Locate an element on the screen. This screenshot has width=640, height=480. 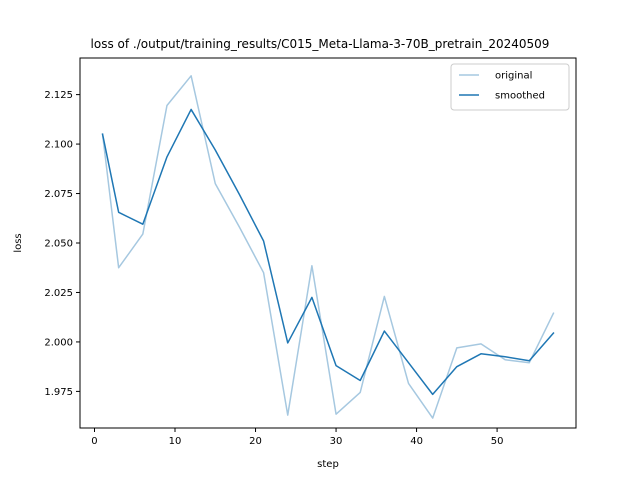
y-axis: 1.975 2.000 2.025 2.050 2.075 2.100 2.125 is located at coordinates (62, 244).